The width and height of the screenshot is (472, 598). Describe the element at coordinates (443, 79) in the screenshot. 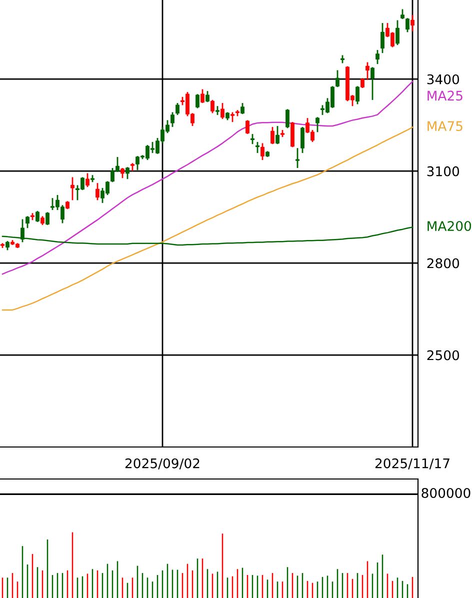

I see `y-tick-label: 3400` at that location.